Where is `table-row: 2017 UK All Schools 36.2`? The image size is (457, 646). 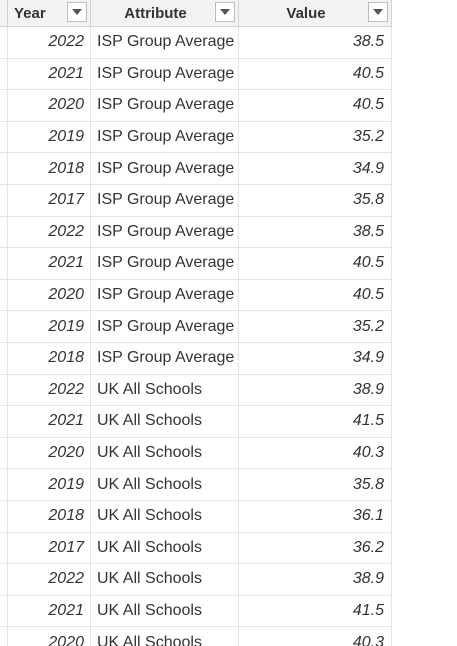 table-row: 2017 UK All Schools 36.2 is located at coordinates (196, 548).